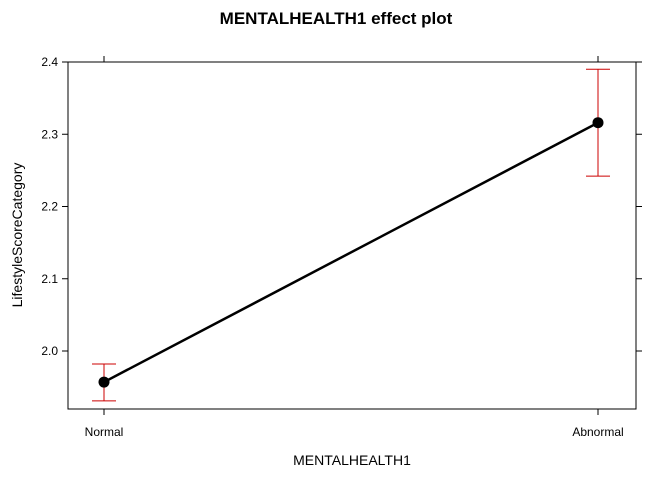 This screenshot has width=672, height=480. I want to click on y-tick-label: 2.3, so click(49, 134).